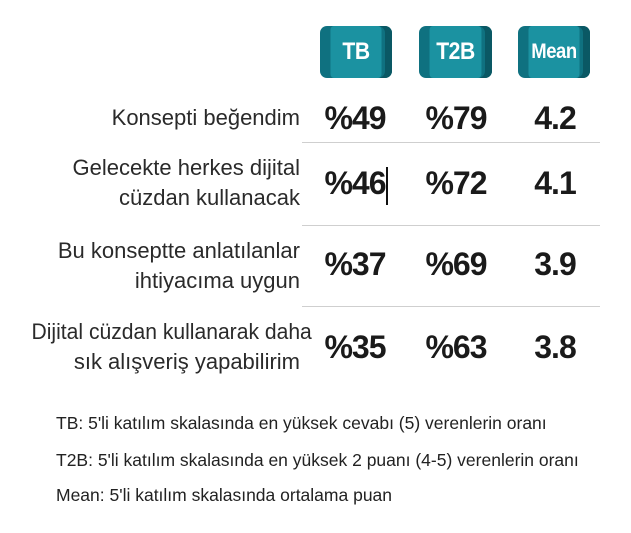 The height and width of the screenshot is (533, 631). I want to click on row-label-line: cüzdan kullanacak, so click(209, 197).